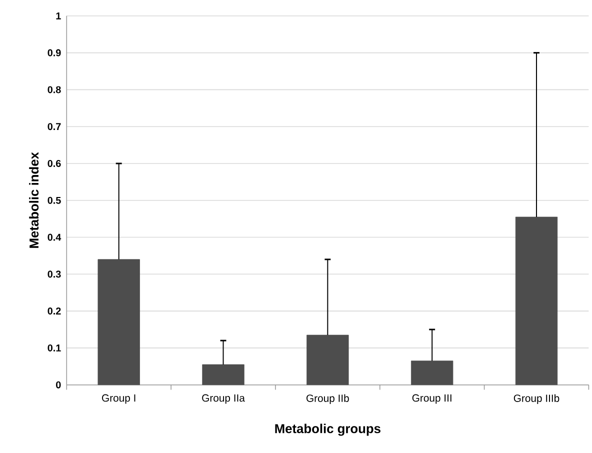 This screenshot has height=453, width=592. I want to click on y-tick-label: 0.5, so click(54, 200).